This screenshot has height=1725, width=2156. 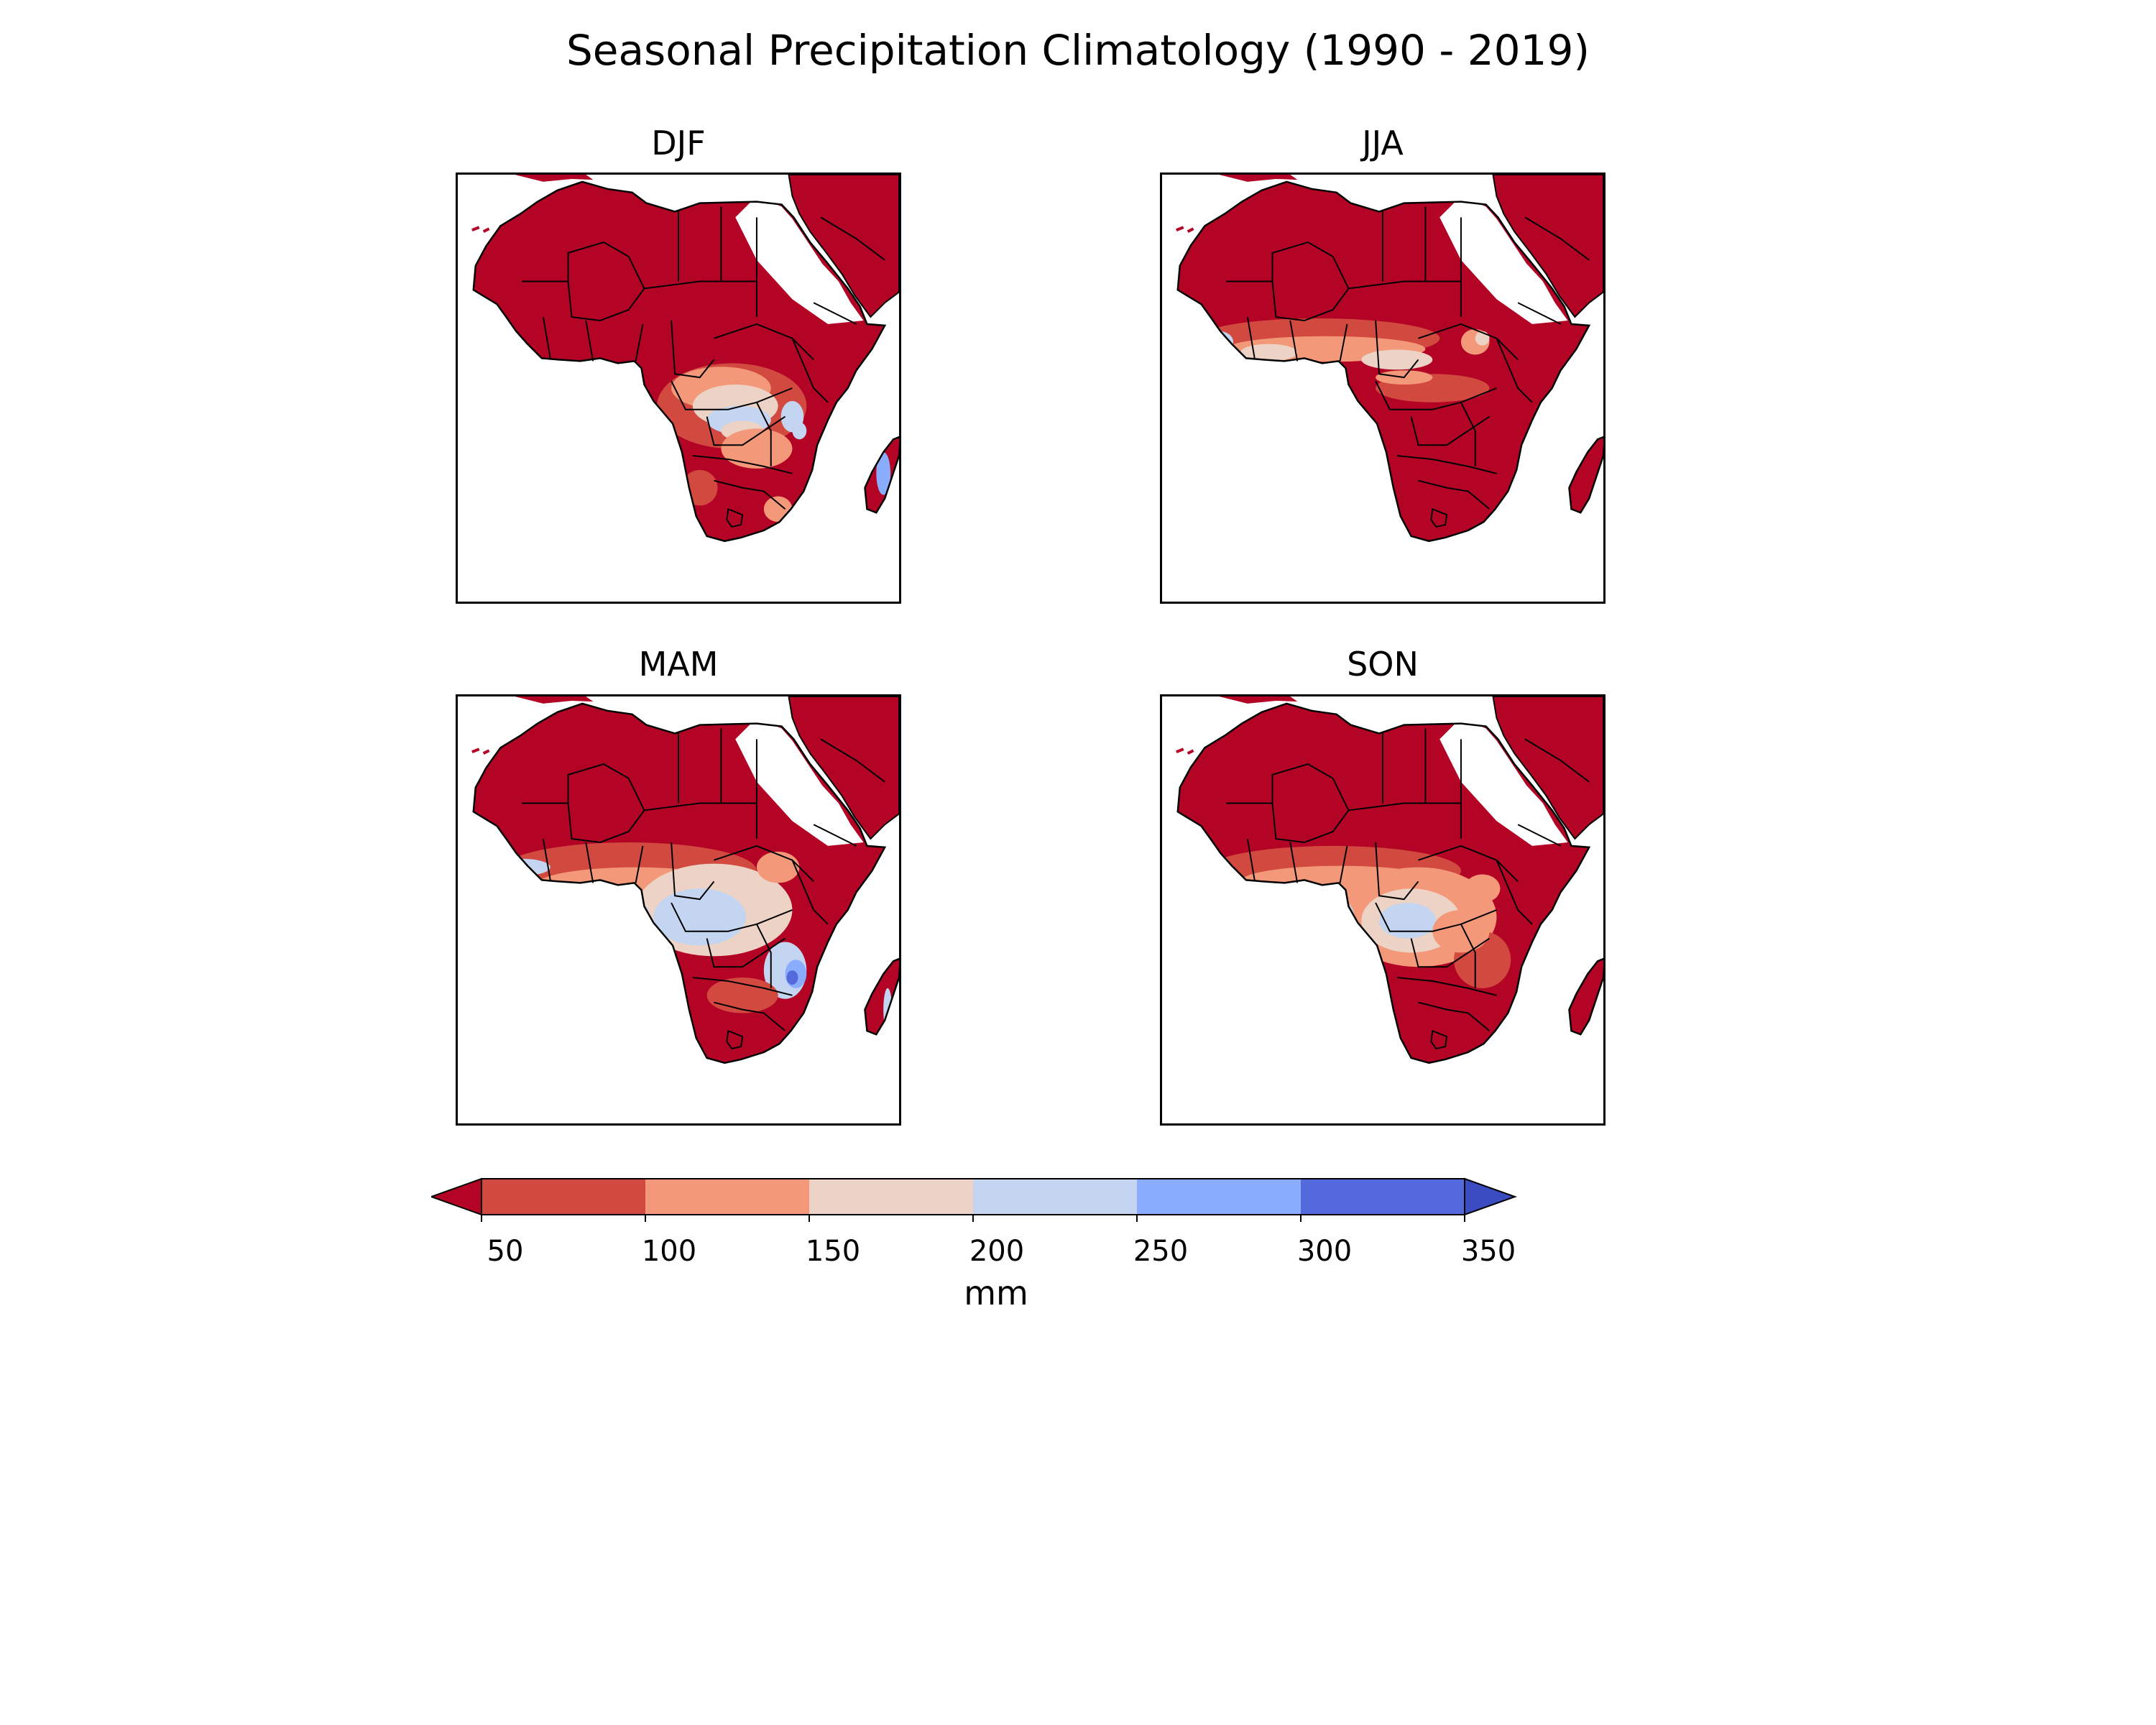 I want to click on map-panel-jja, so click(x=1383, y=388).